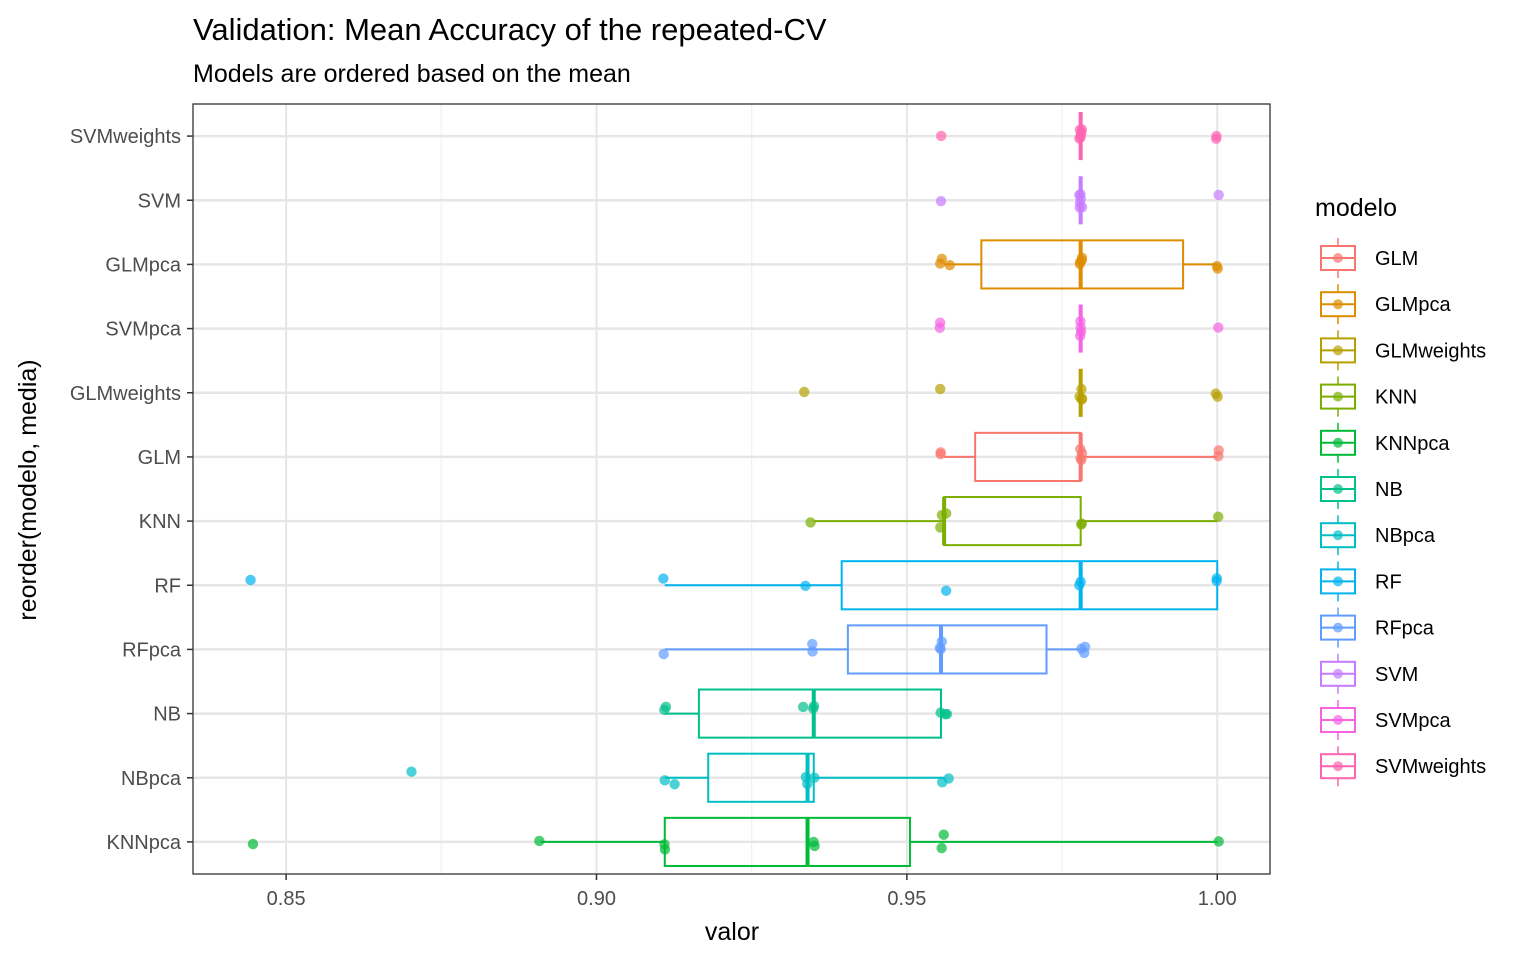  What do you see at coordinates (1369, 673) in the screenshot?
I see `legend-item-svm: SVM` at bounding box center [1369, 673].